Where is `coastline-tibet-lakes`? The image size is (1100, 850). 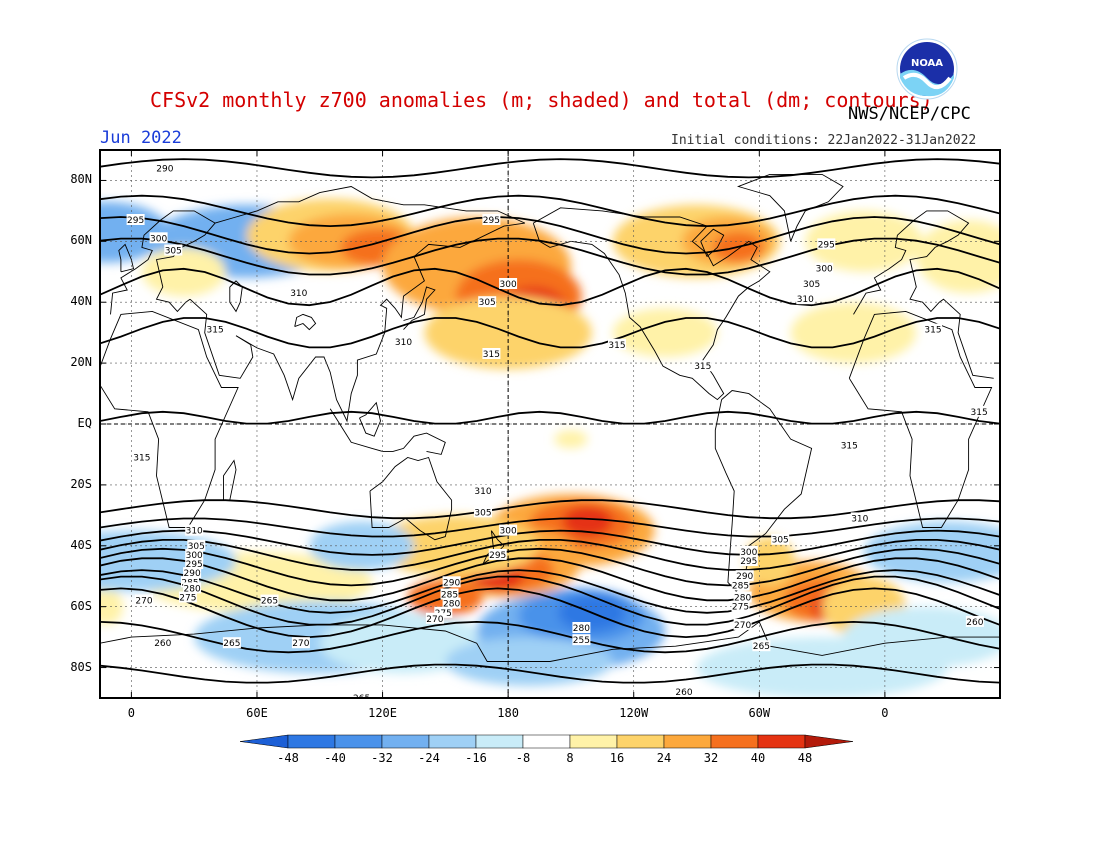
coastline-tibet-lakes is located at coordinates (305, 322).